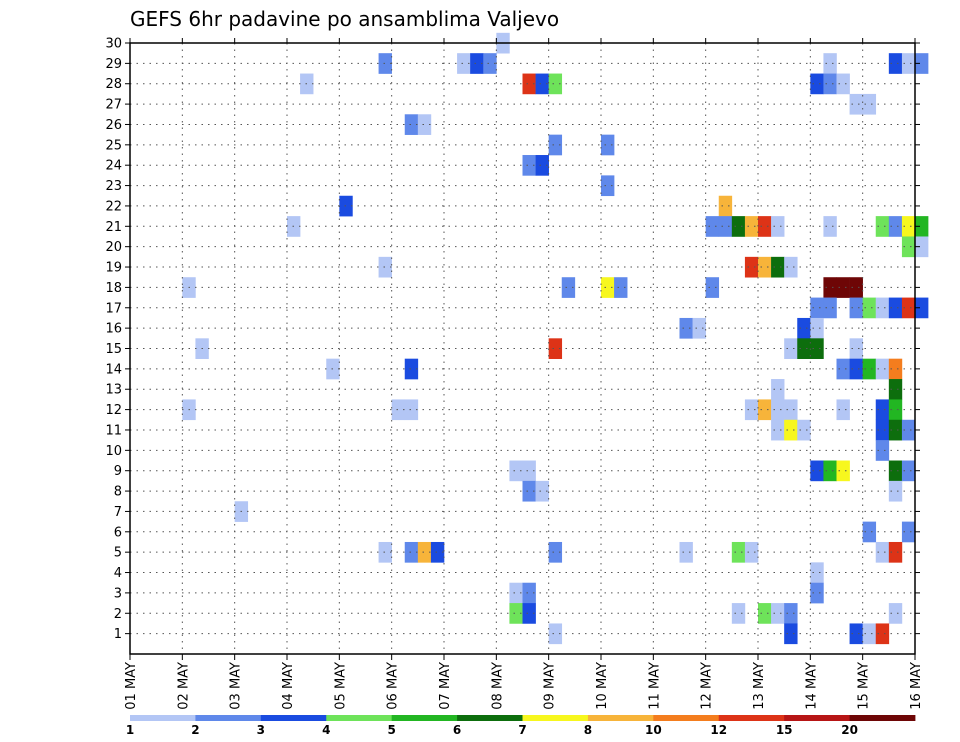 The height and width of the screenshot is (742, 960). What do you see at coordinates (183, 686) in the screenshot?
I see `x-tick-label: 02 MAY` at bounding box center [183, 686].